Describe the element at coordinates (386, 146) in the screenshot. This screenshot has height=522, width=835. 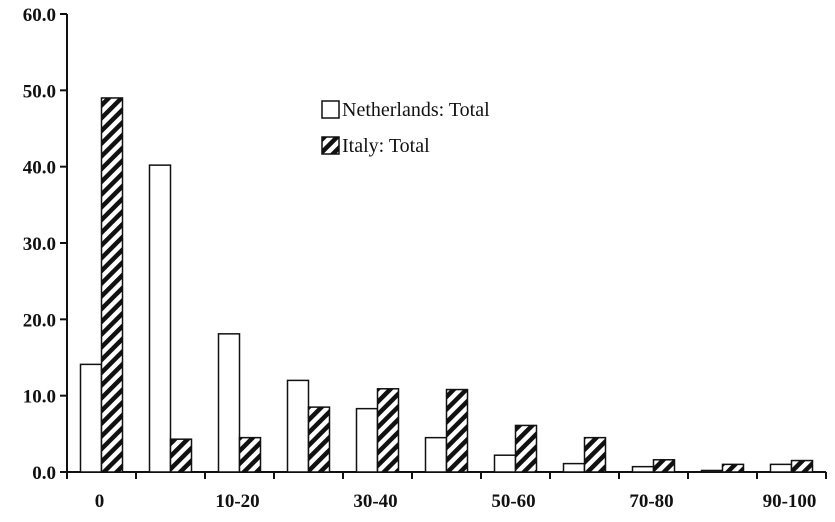
I see `legend-label: Italy: Total` at that location.